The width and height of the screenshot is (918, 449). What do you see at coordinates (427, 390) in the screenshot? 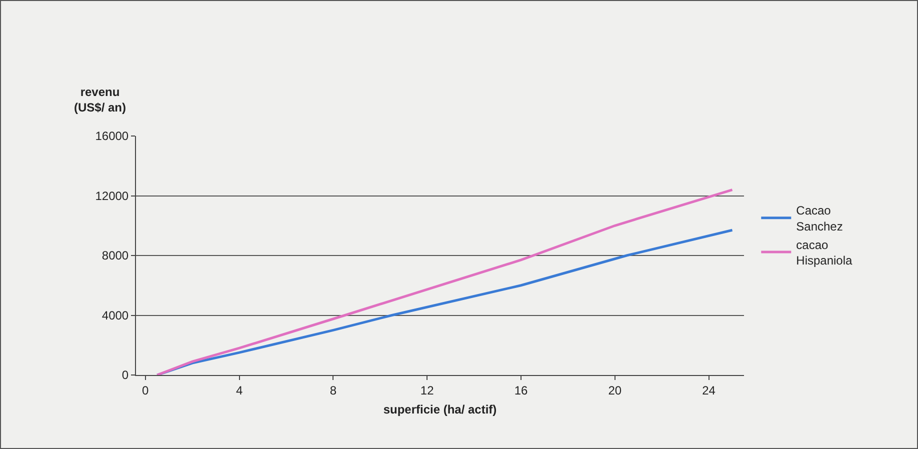
I see `x-tick-label: 12` at bounding box center [427, 390].